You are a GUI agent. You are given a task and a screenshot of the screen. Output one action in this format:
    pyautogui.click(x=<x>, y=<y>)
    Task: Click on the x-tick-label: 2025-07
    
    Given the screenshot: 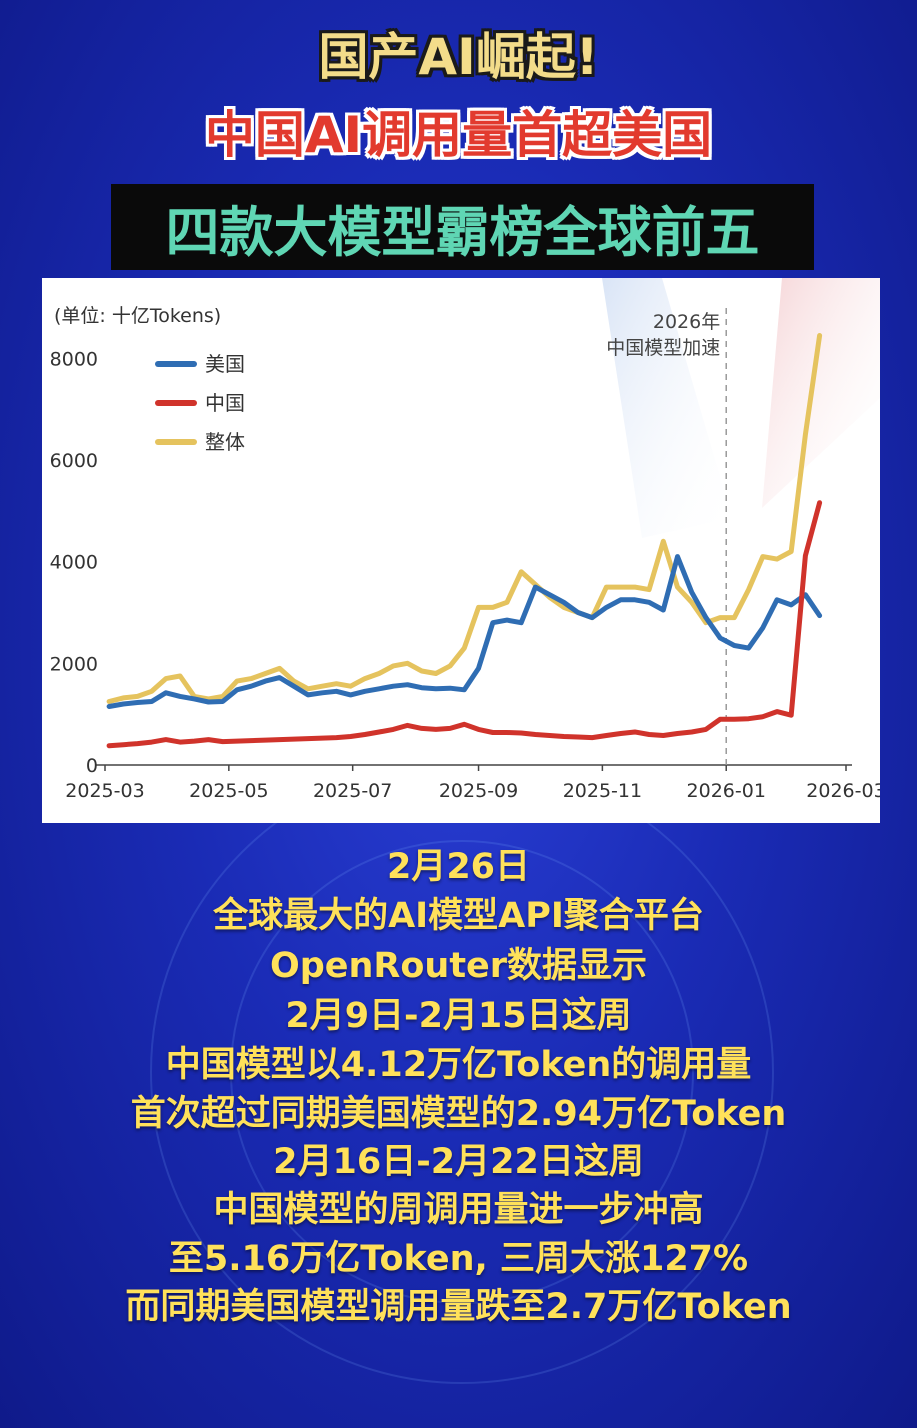 What is the action you would take?
    pyautogui.click(x=352, y=791)
    